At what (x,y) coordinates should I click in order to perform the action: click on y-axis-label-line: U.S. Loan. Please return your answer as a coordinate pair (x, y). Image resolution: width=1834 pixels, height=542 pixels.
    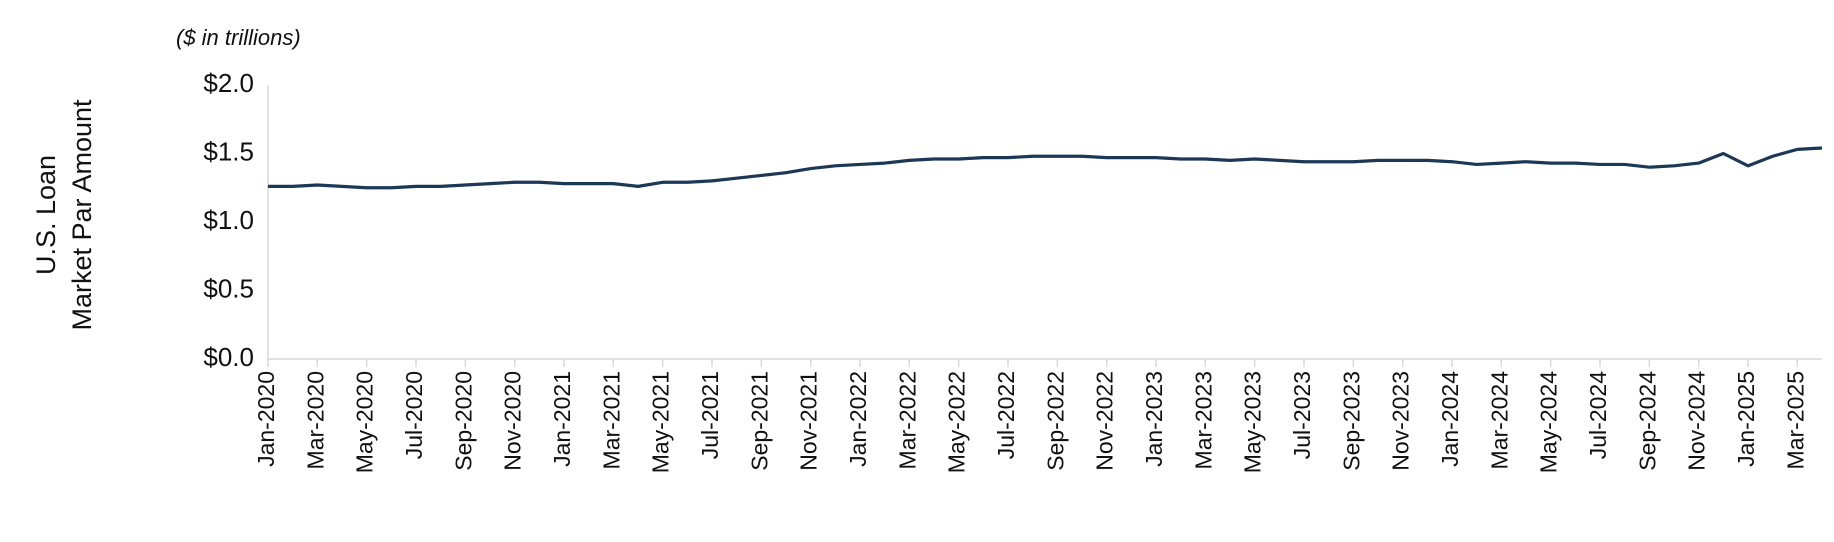
    Looking at the image, I should click on (46, 215).